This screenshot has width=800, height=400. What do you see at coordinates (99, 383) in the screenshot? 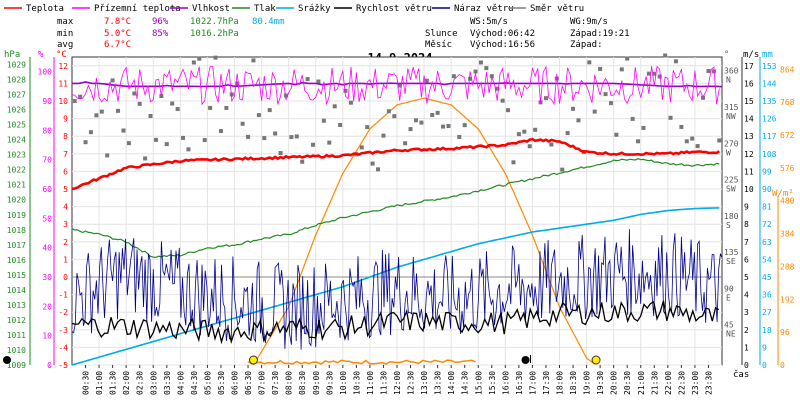
I see `x-tick-label: 01:00` at bounding box center [99, 383].